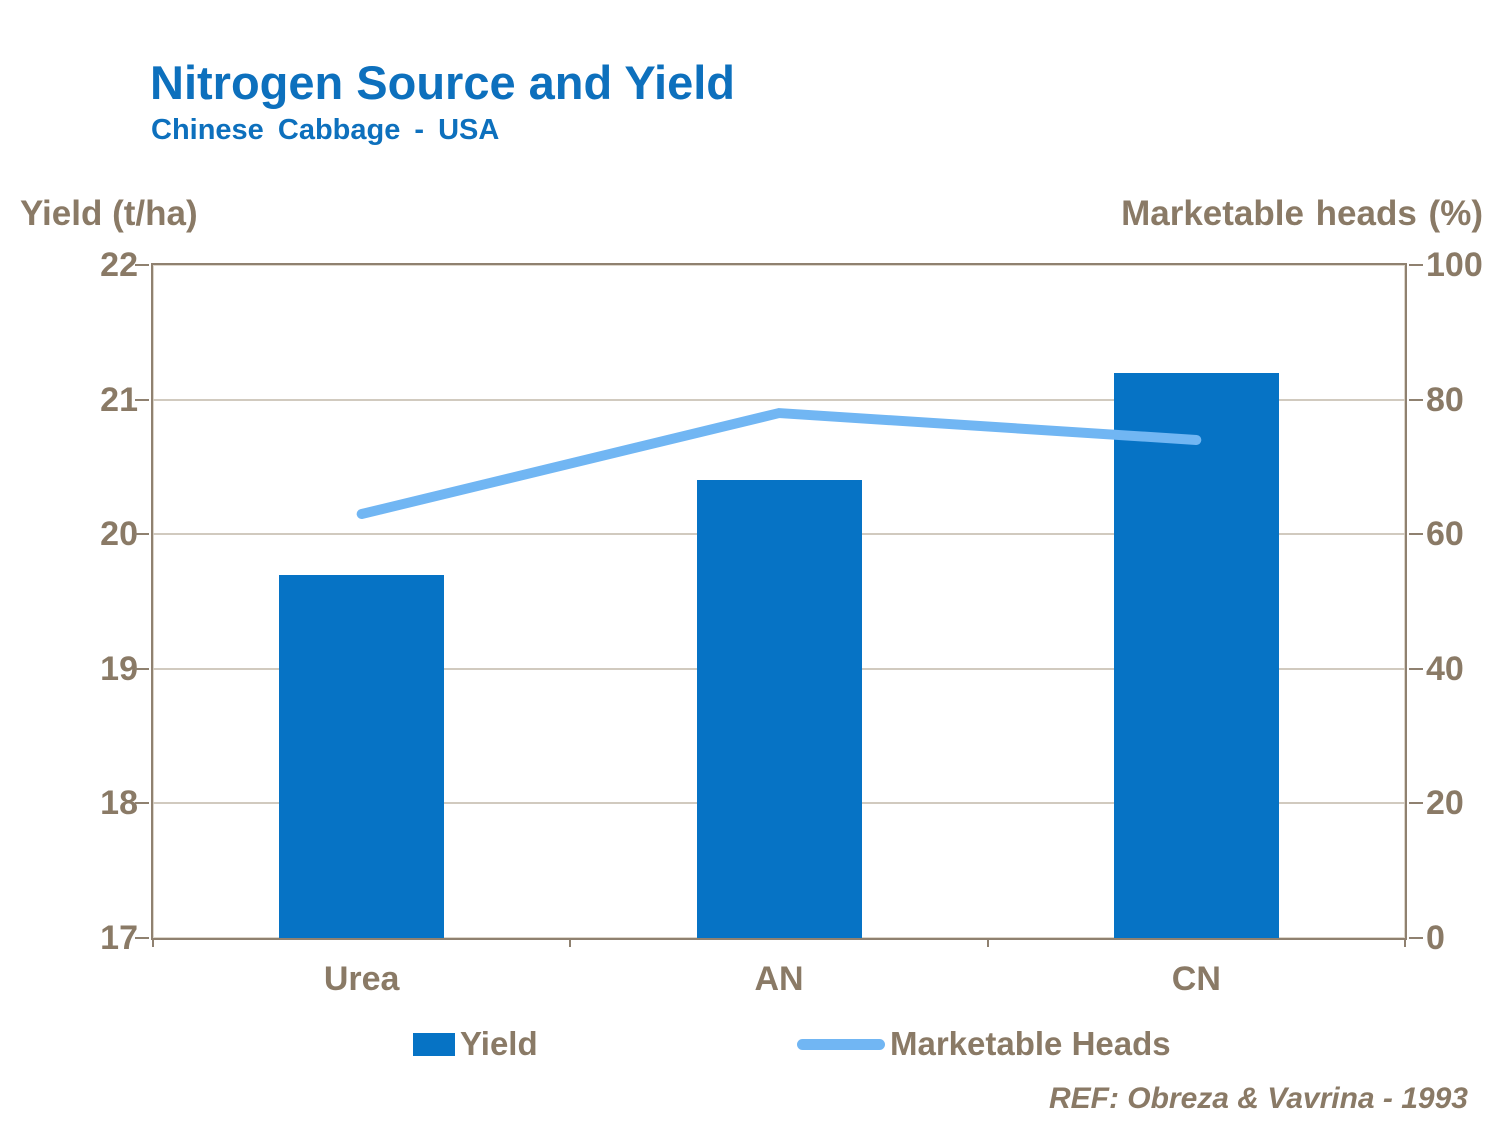 The image size is (1501, 1125). I want to click on bar-urea, so click(362, 756).